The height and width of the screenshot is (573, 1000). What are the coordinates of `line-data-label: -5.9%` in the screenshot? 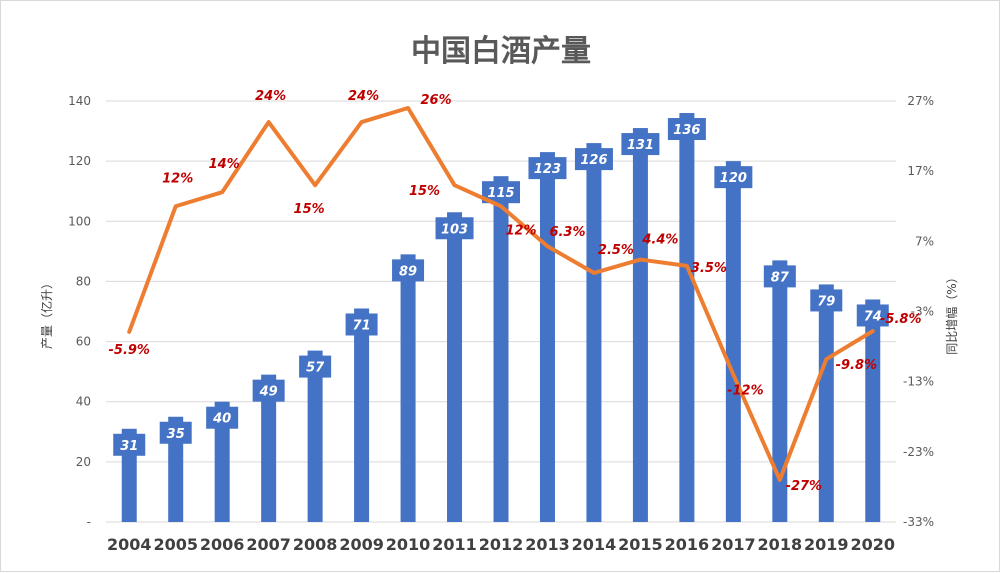 It's located at (129, 350).